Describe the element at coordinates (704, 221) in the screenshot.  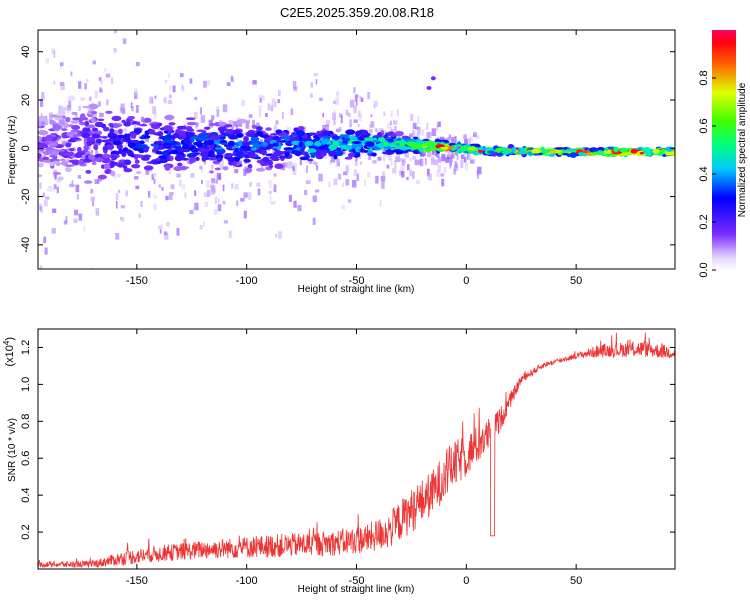
I see `colorbar-tick-label: 0.2` at that location.